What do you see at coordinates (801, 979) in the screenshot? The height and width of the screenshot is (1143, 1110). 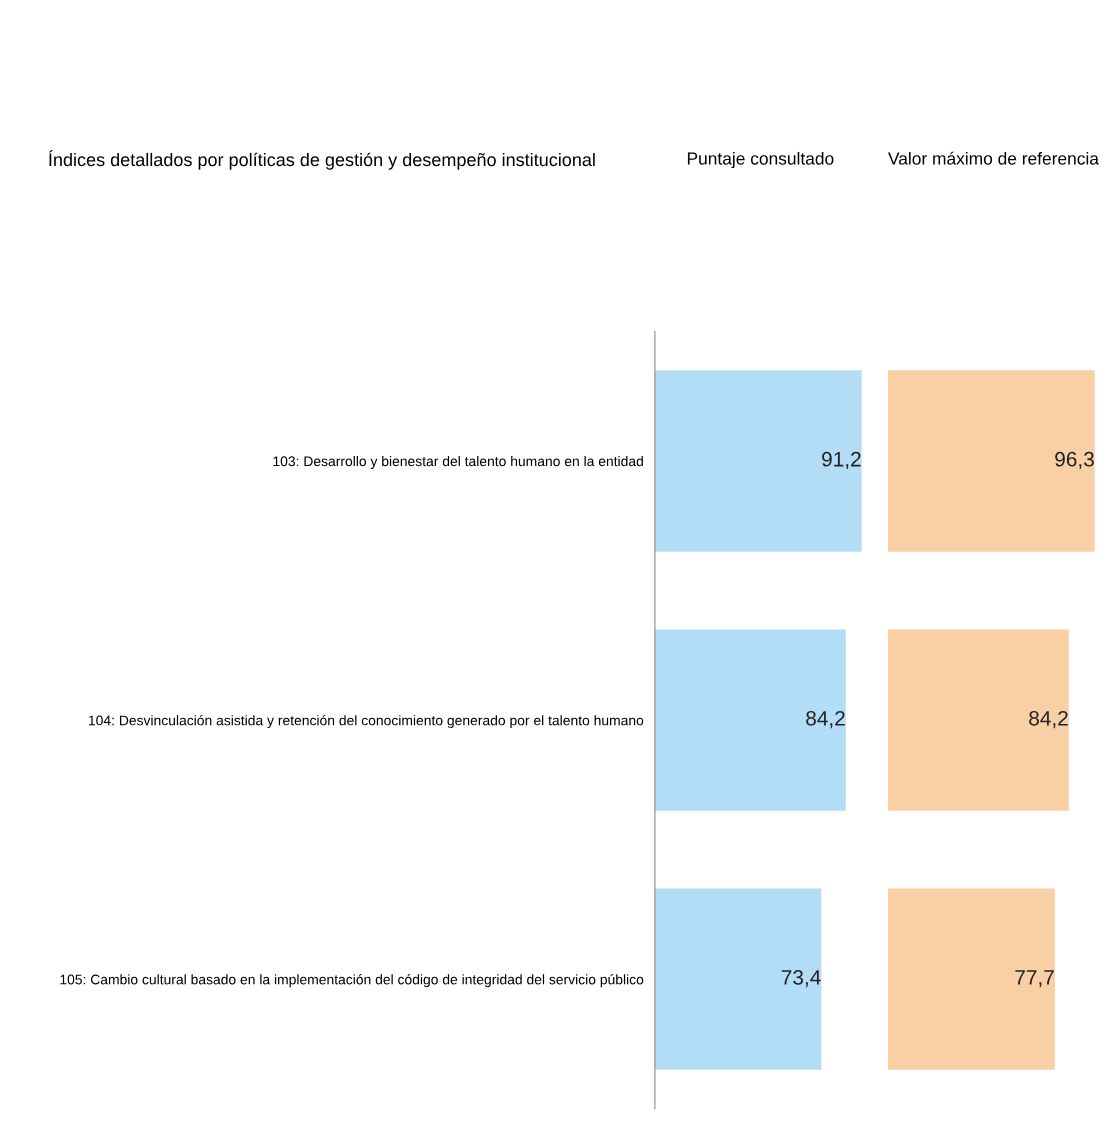 I see `data-label: 73,4` at bounding box center [801, 979].